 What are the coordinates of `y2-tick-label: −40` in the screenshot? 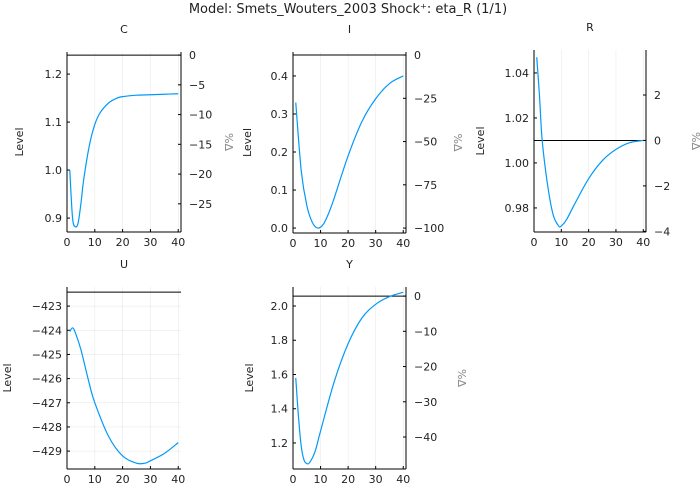 It's located at (425, 437).